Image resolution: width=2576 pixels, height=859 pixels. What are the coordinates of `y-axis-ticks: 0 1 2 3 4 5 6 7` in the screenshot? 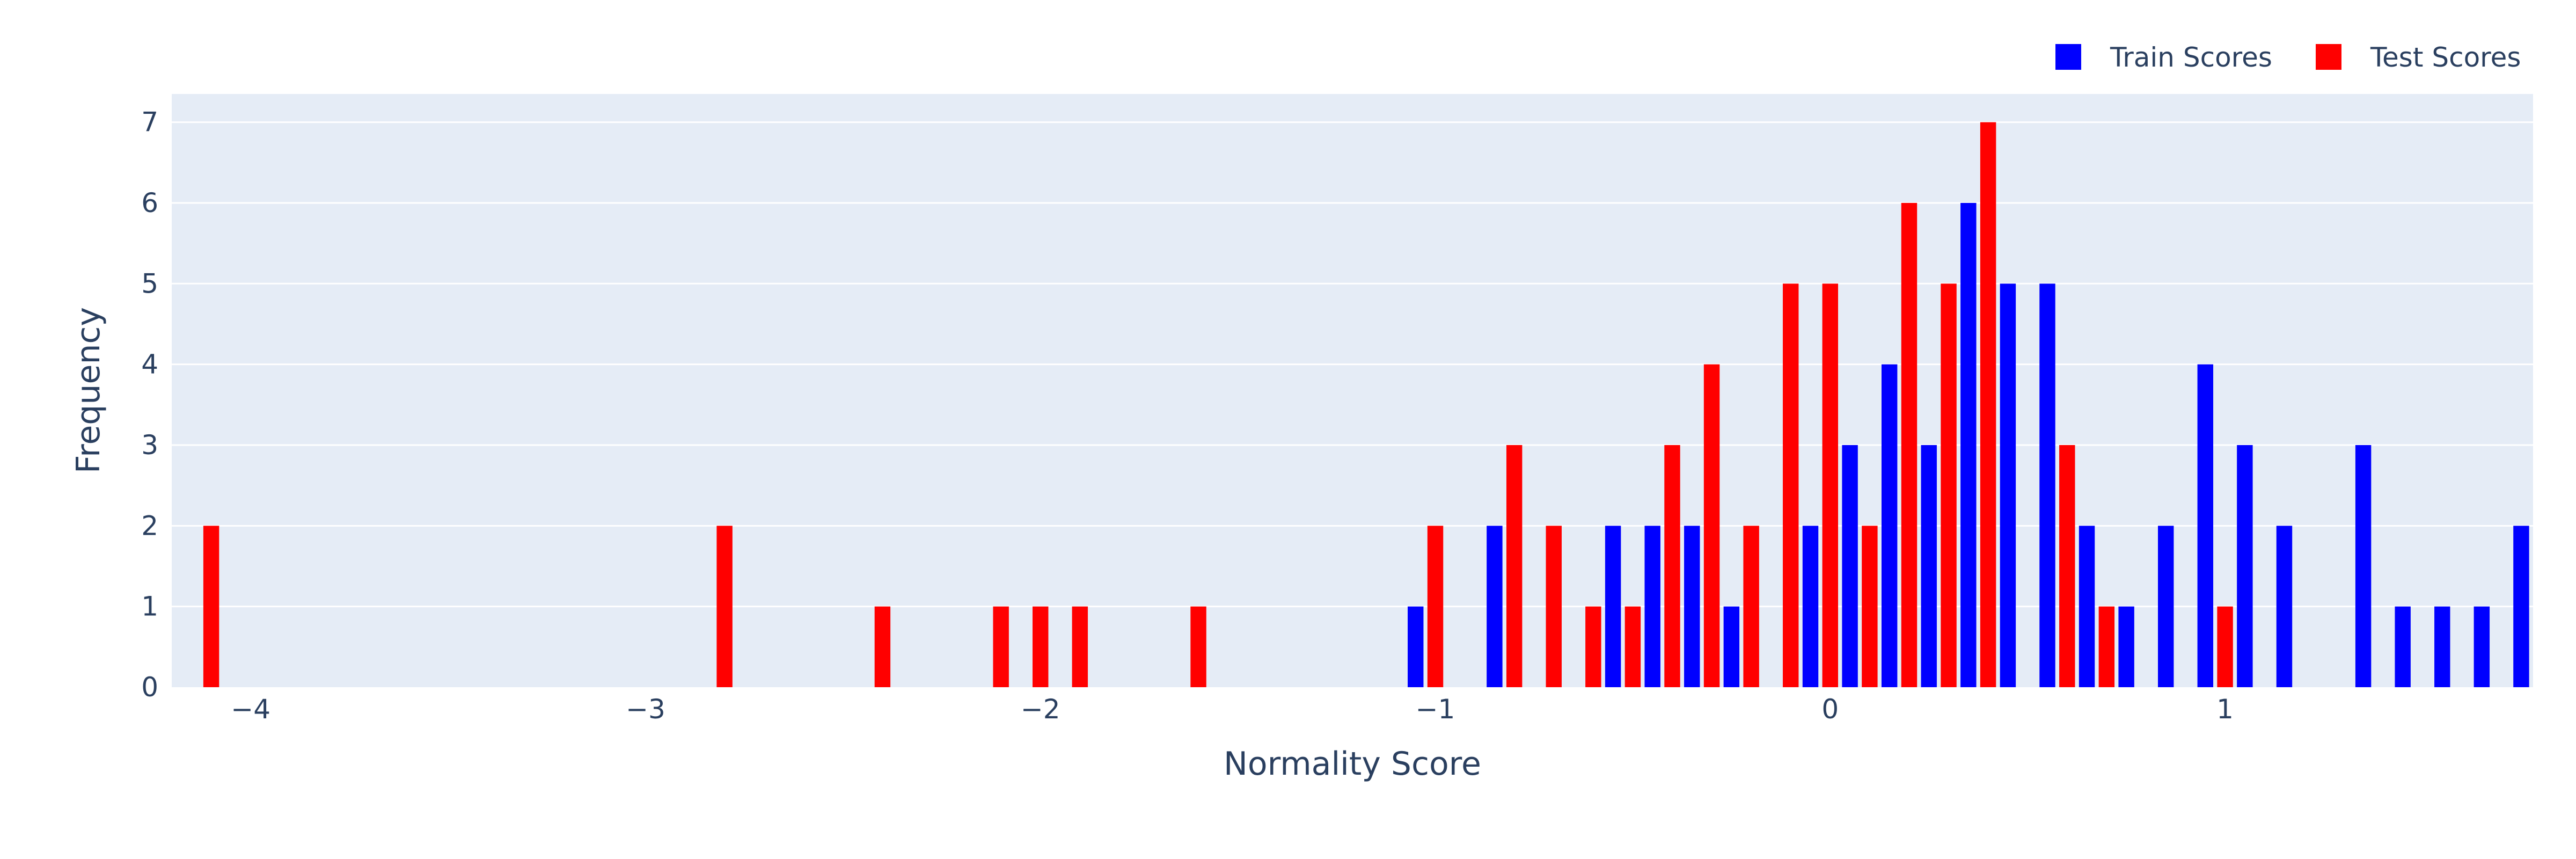 It's located at (149, 405).